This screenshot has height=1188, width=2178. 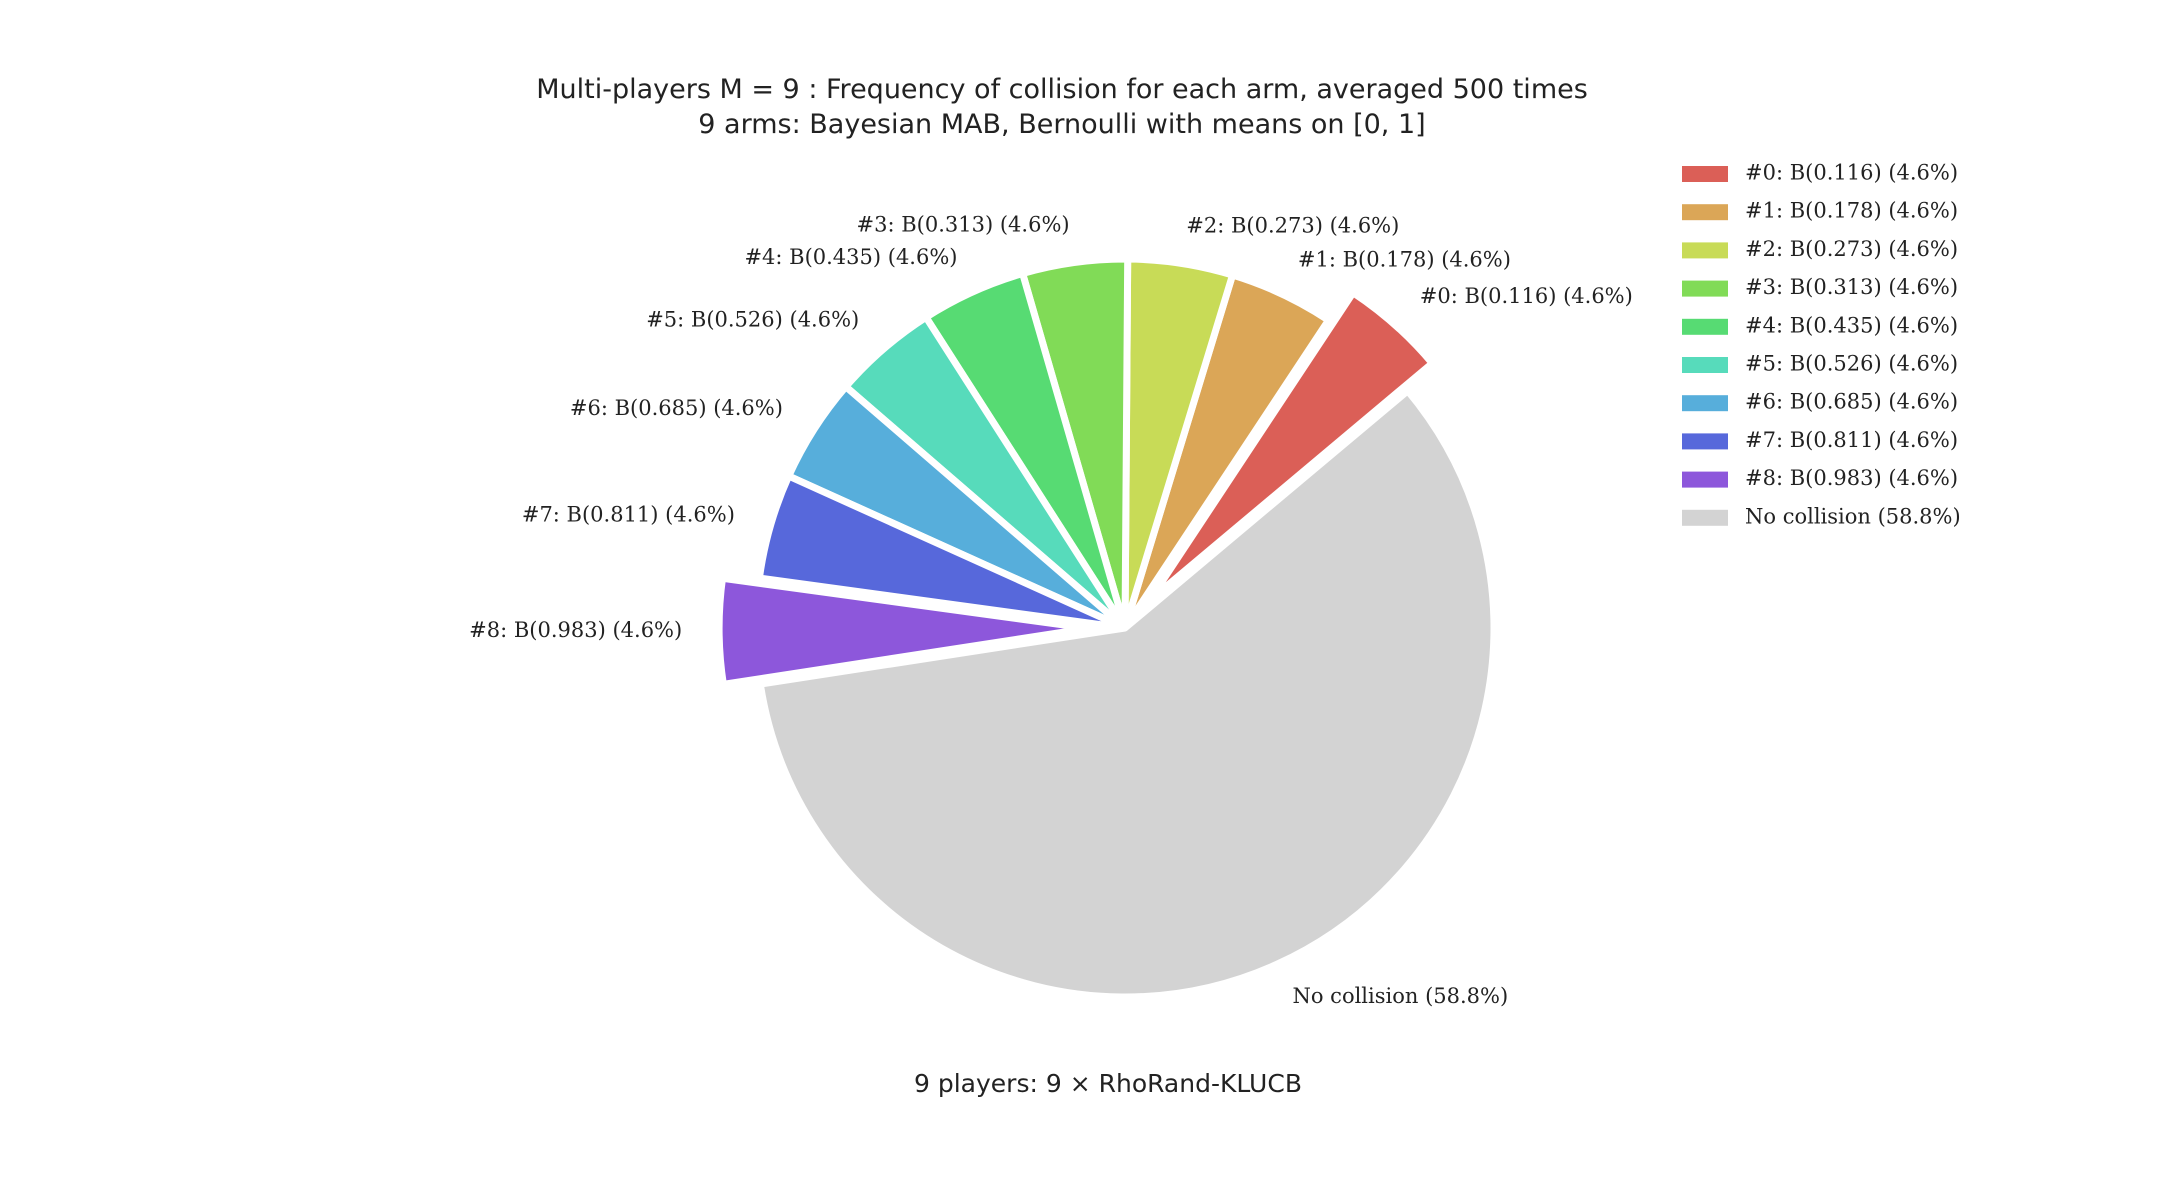 I want to click on pie-slice-label-8: #8: B(0.983) (4.6%), so click(x=575, y=630).